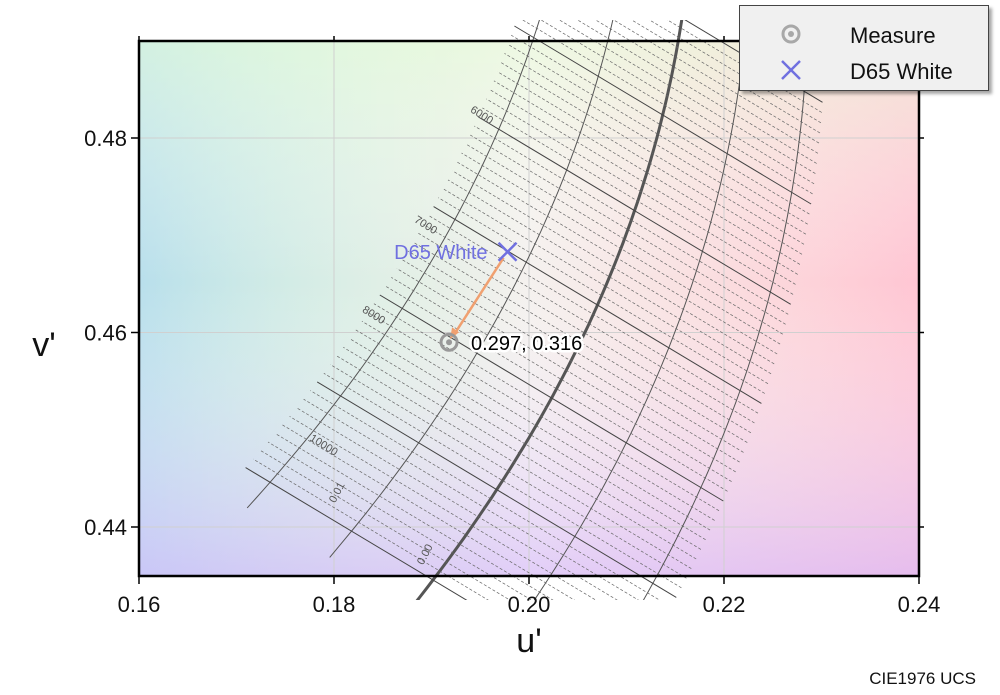 This screenshot has height=695, width=1000. Describe the element at coordinates (105, 527) in the screenshot. I see `y-tick-label: 0.44` at that location.